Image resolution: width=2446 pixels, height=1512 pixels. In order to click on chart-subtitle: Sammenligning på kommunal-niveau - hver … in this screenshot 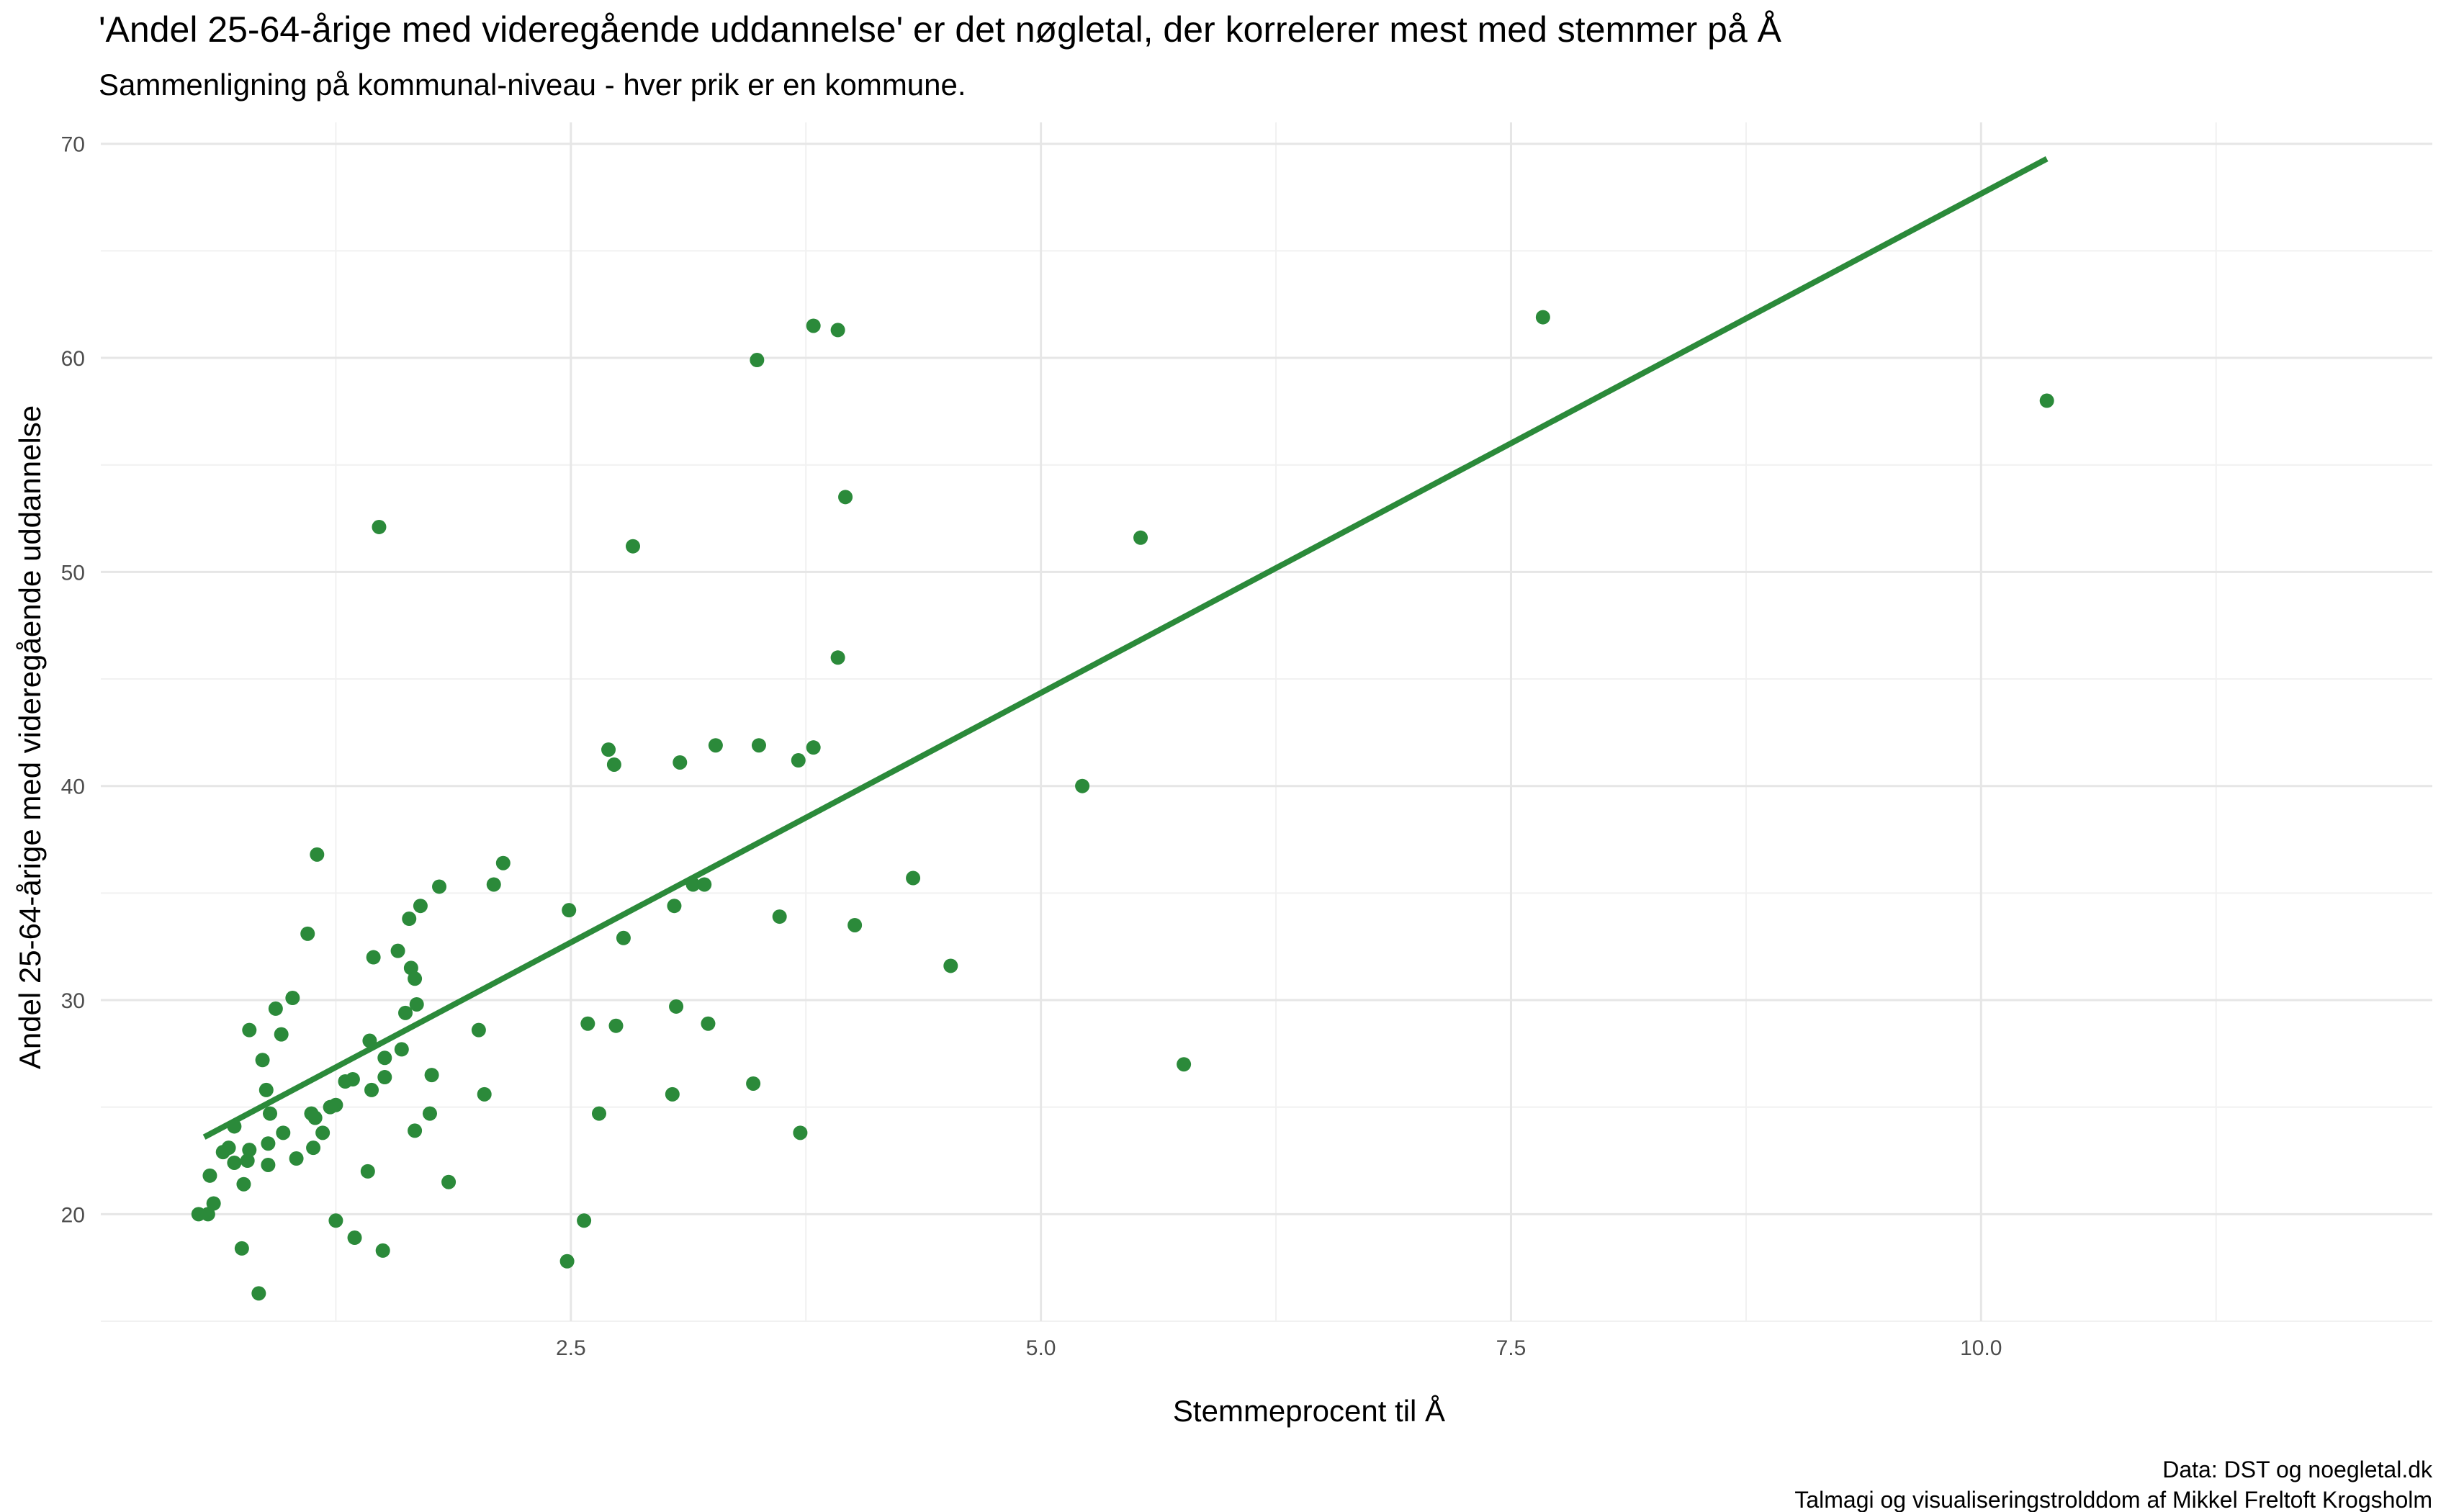, I will do `click(532, 85)`.